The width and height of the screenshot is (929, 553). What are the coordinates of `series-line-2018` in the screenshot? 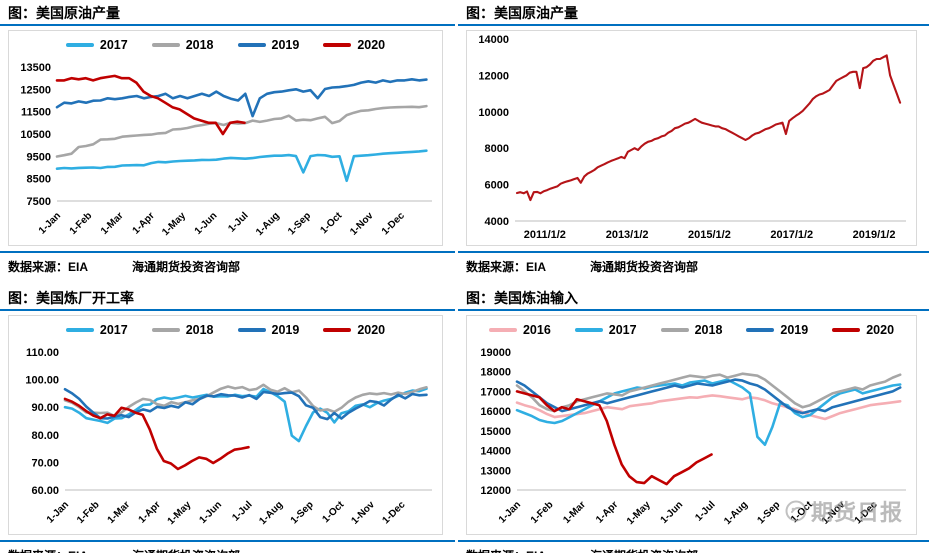 It's located at (241, 131).